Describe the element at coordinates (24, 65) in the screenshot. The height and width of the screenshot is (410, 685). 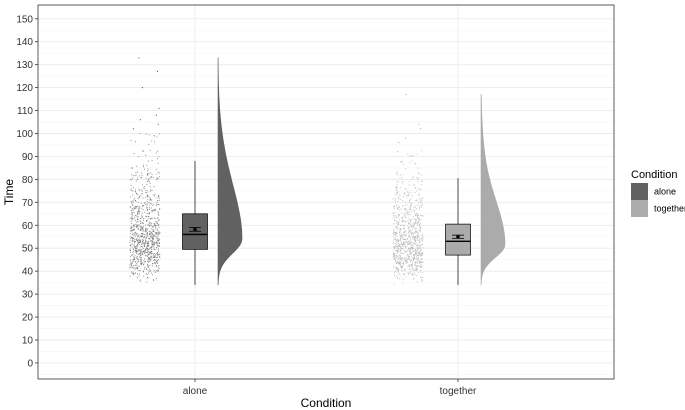
I see `y-tick-label: 130` at that location.